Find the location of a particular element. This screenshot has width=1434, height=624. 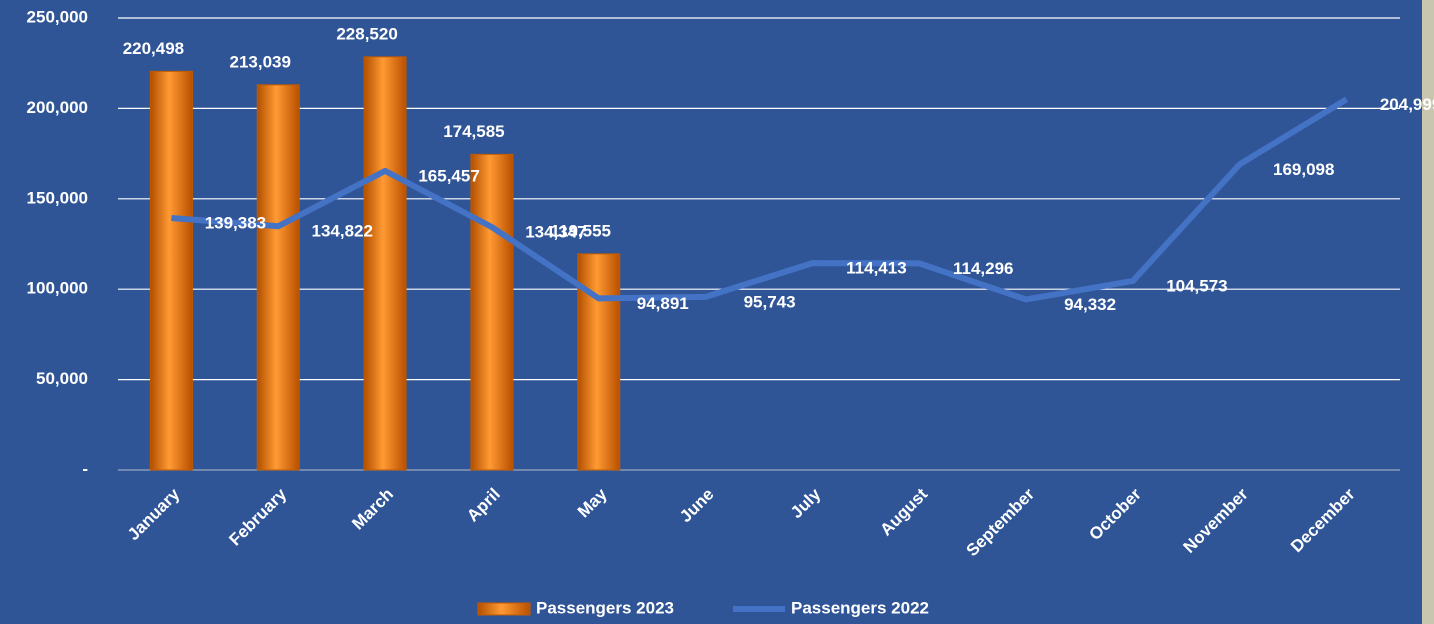

line-value-label: 114,296 is located at coordinates (983, 268).